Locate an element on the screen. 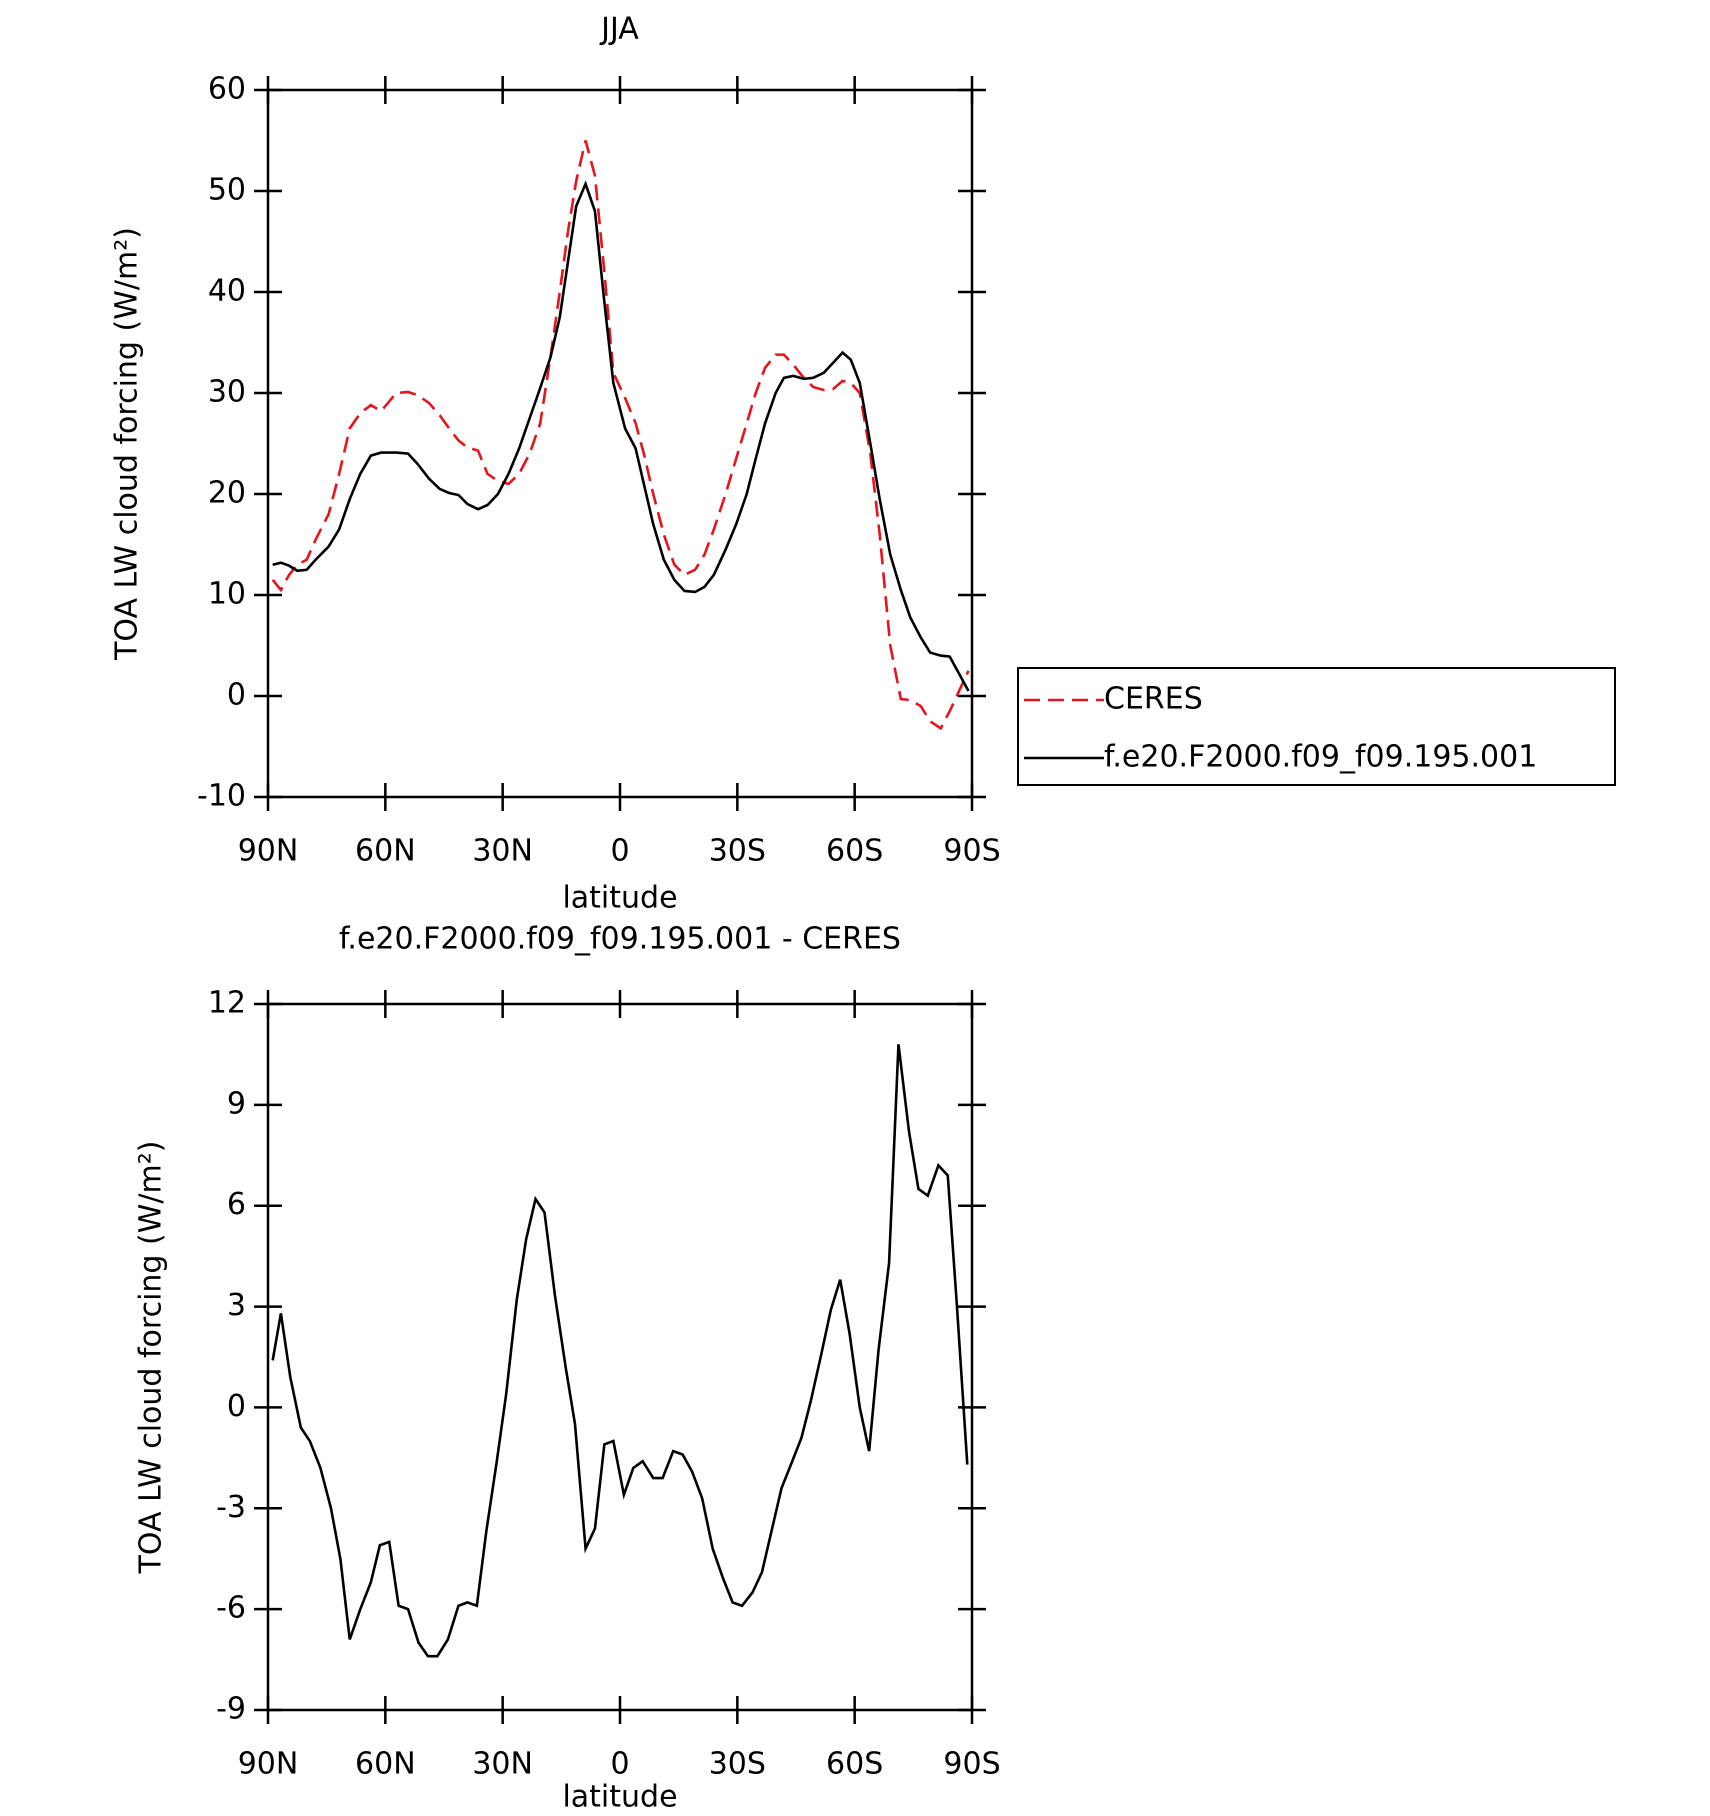 The width and height of the screenshot is (1710, 1816). y-tick-label: -10 is located at coordinates (221, 796).